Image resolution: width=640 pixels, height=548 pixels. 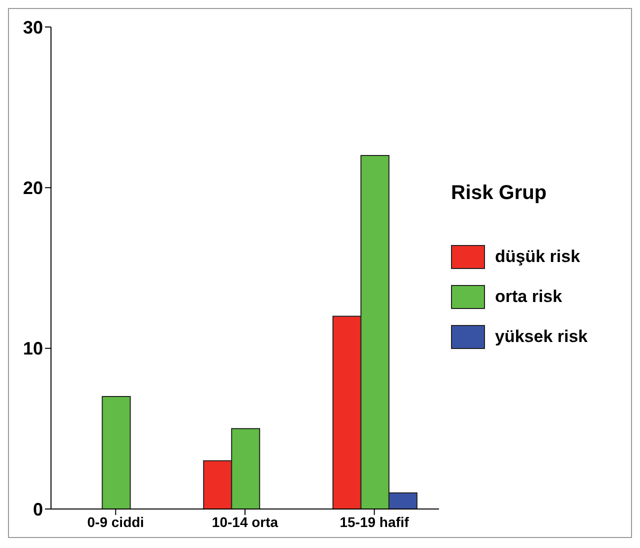 I want to click on x-tick-label: 15-19 hafif, so click(x=375, y=522).